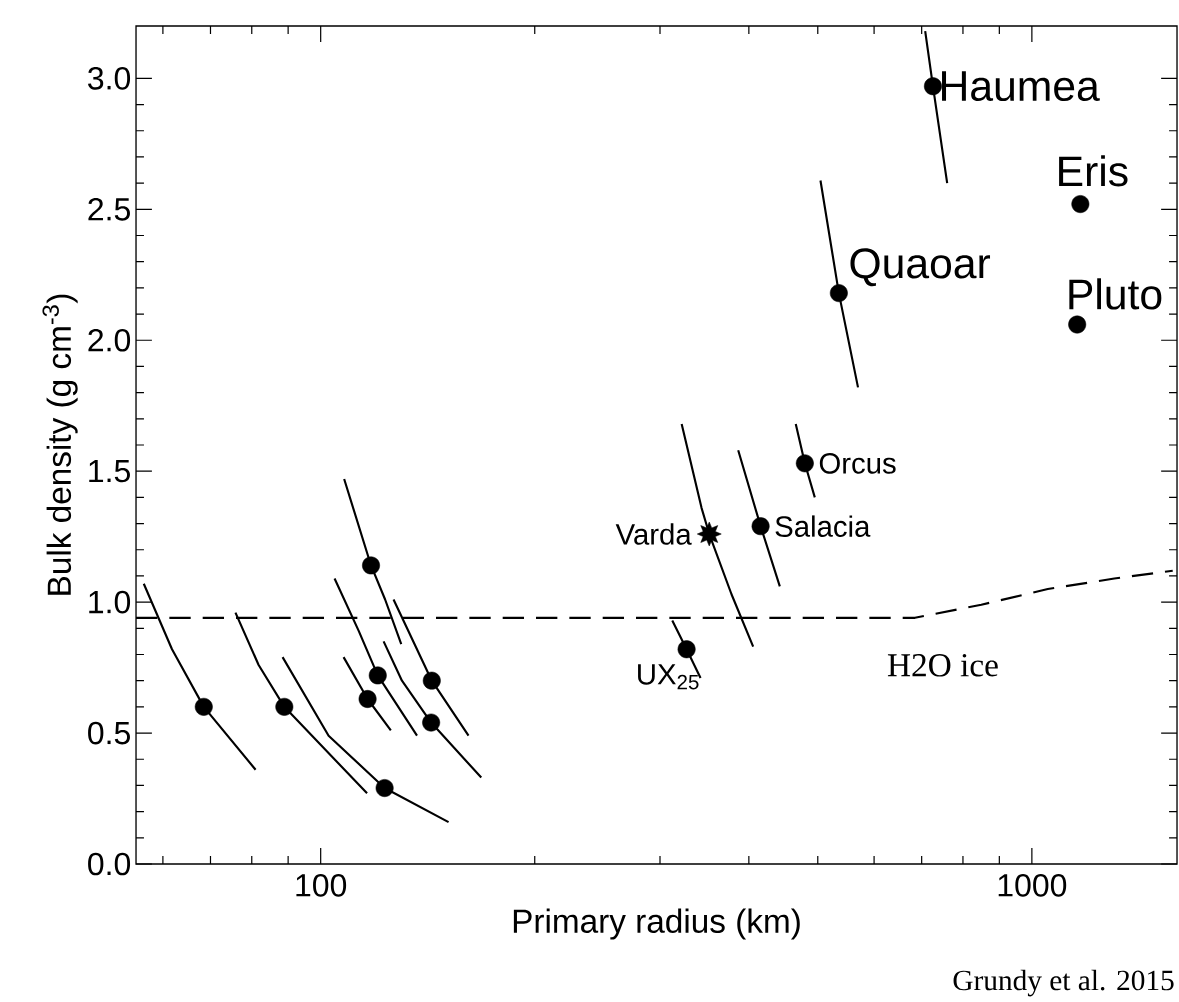  I want to click on annotation: Haumea, so click(1021, 86).